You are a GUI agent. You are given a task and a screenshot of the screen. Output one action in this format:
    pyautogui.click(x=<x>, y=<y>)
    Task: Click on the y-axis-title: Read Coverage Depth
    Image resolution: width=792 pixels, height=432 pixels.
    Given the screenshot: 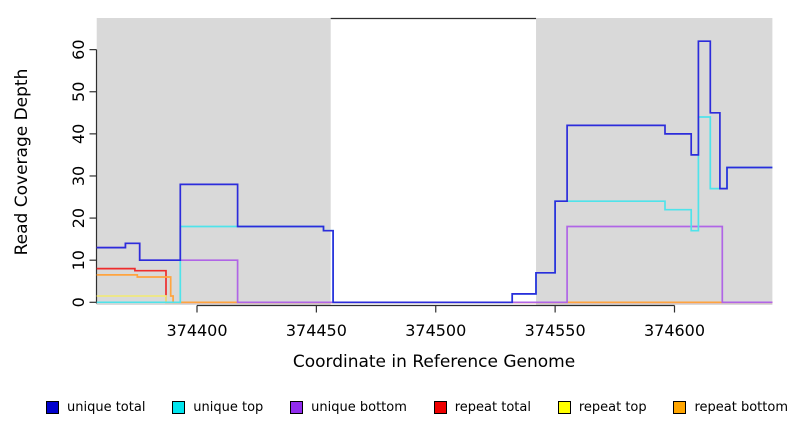 What is the action you would take?
    pyautogui.click(x=22, y=162)
    